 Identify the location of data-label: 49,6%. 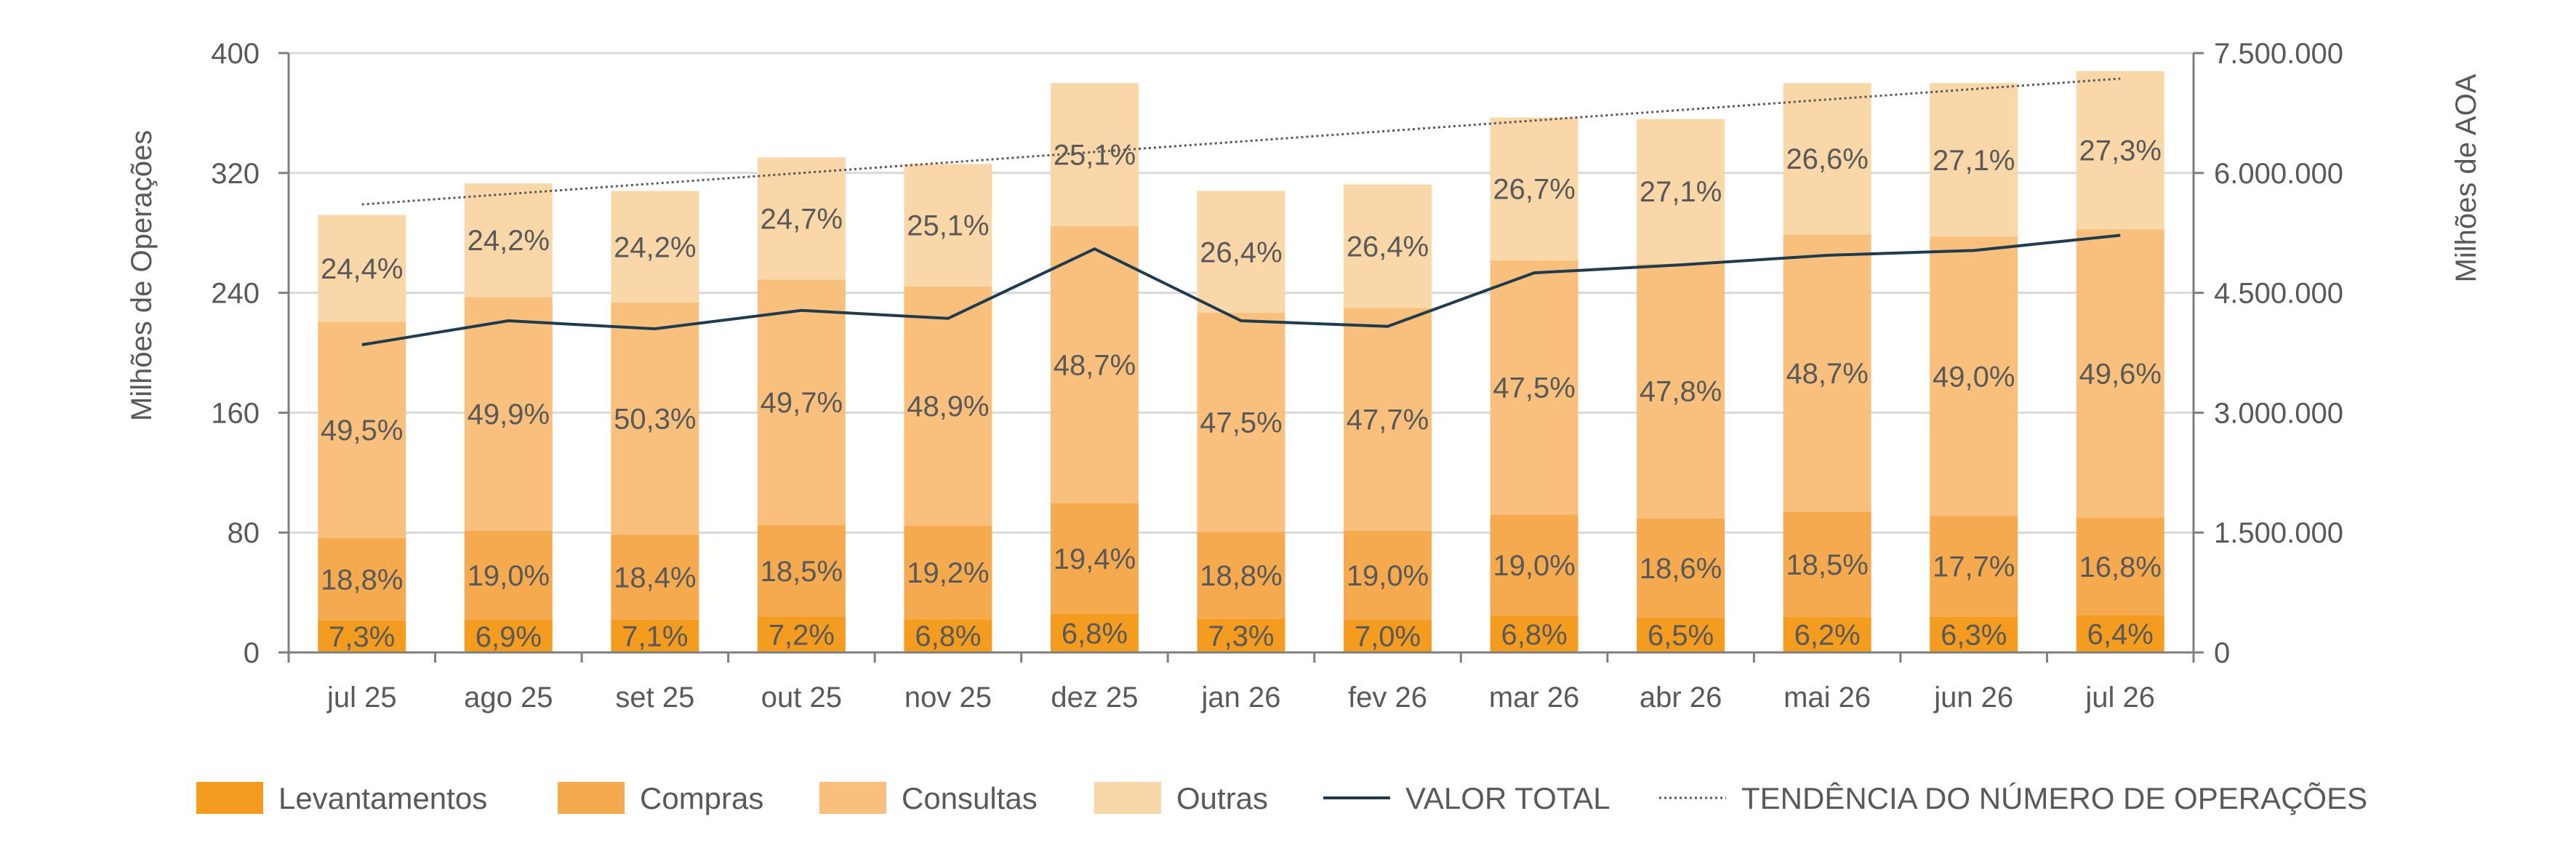
(2120, 374).